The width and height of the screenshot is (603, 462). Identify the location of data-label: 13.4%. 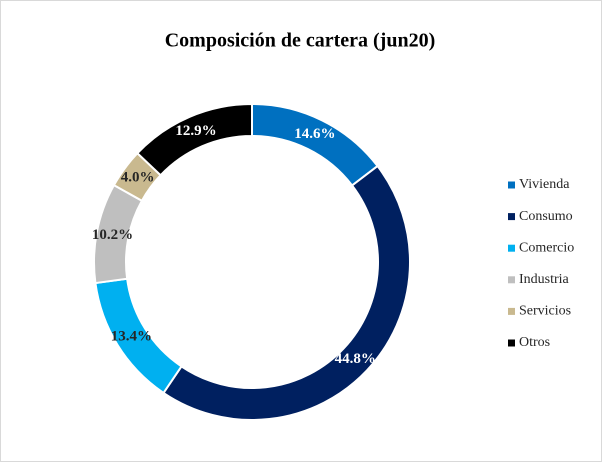
(131, 336).